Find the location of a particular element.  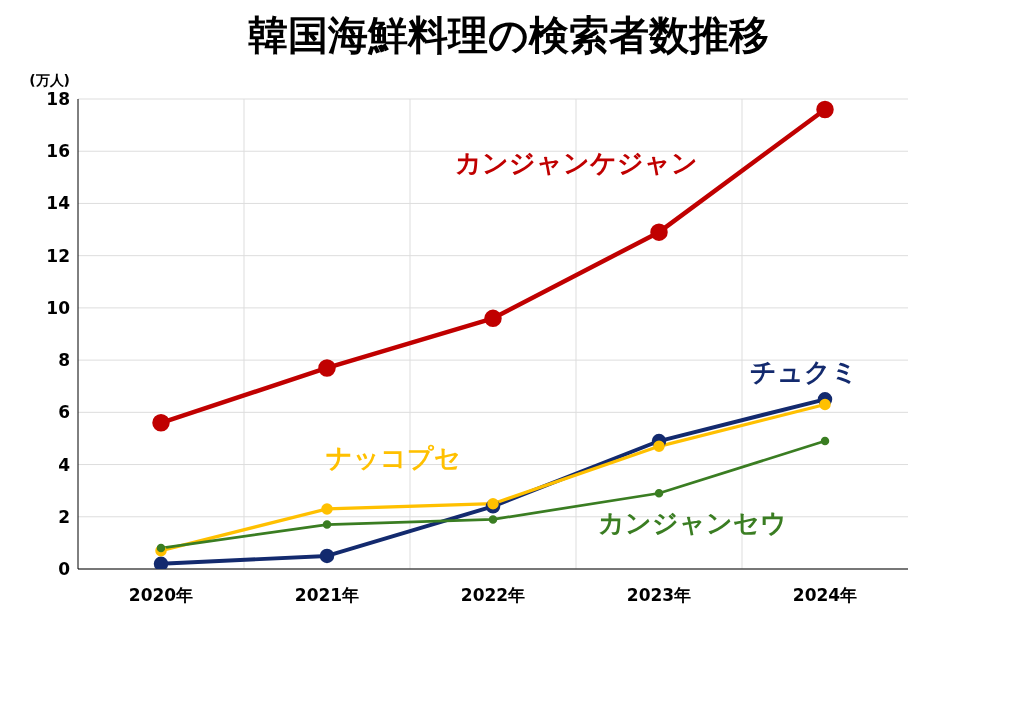

y-tick-label: 12 is located at coordinates (58, 255).